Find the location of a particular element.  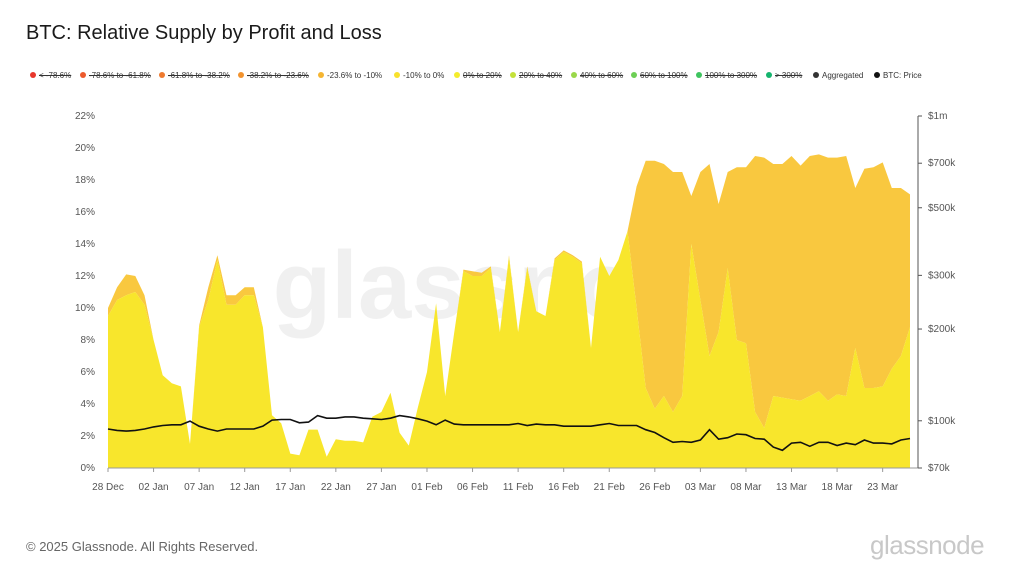

x-tick-label: 26 Feb is located at coordinates (655, 487).